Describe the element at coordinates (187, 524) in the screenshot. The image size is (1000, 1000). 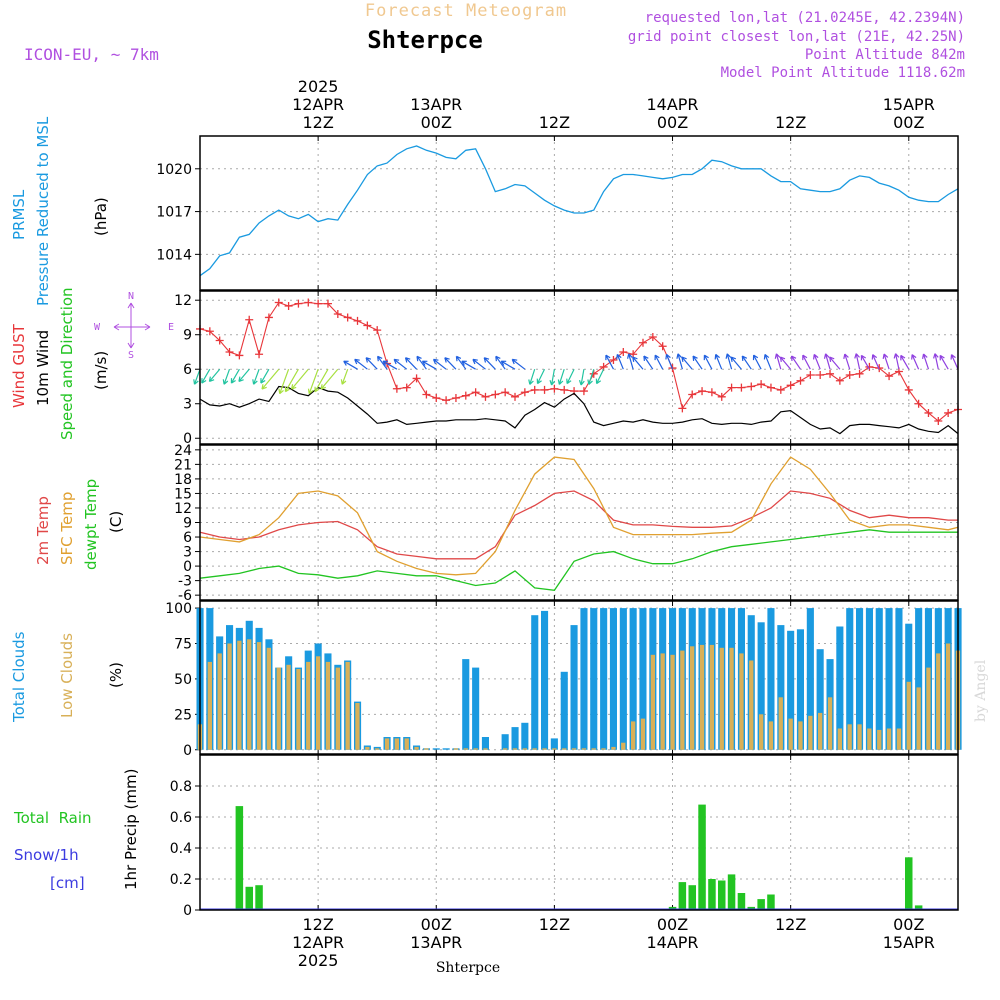
I see `y-tick-label: 9` at that location.